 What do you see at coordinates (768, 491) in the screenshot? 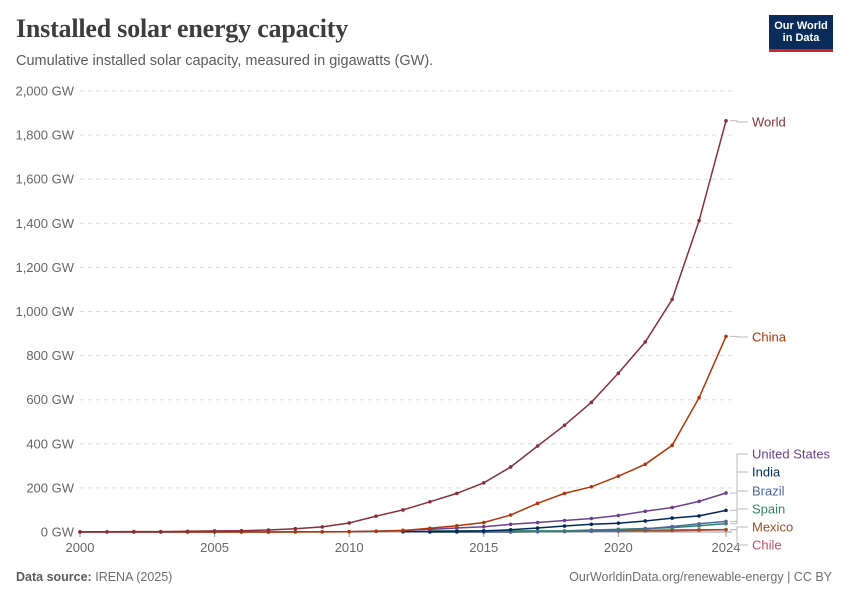
I see `series-label-brazil: Brazil` at bounding box center [768, 491].